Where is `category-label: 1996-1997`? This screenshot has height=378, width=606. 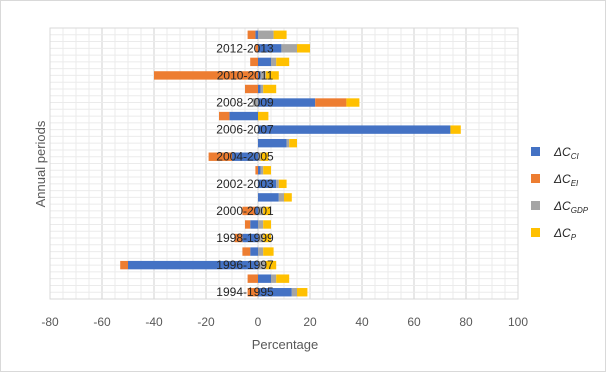 category-label: 1996-1997 is located at coordinates (245, 265).